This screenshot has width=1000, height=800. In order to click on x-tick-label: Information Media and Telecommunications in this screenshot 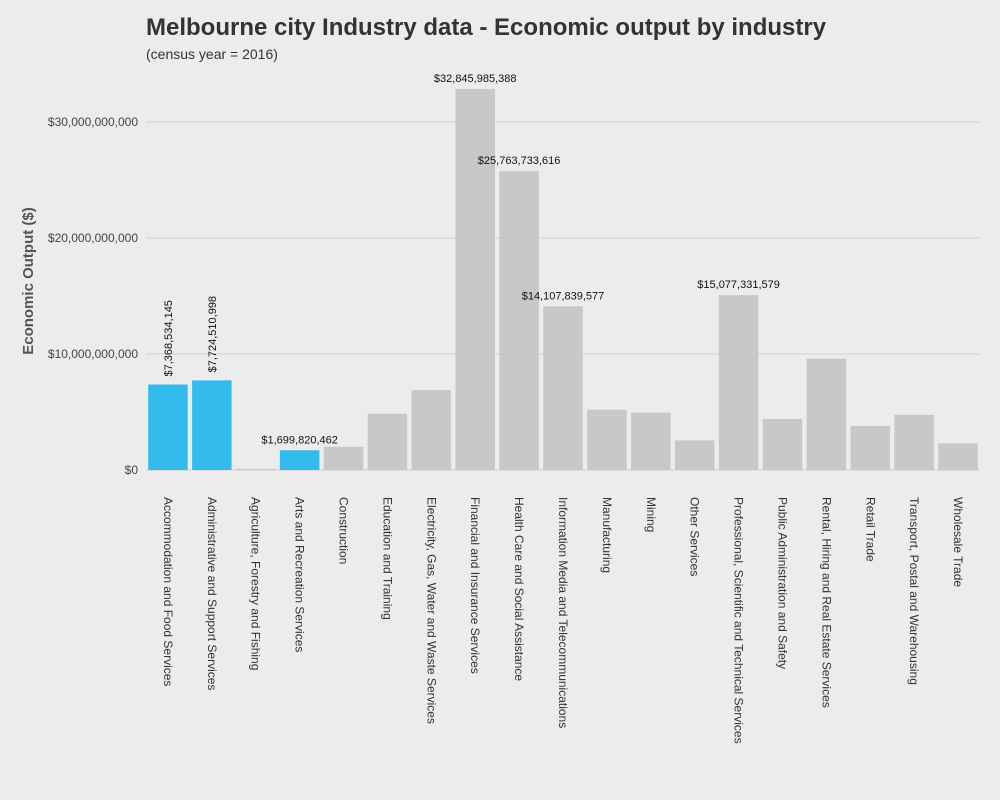, I will do `click(563, 612)`.